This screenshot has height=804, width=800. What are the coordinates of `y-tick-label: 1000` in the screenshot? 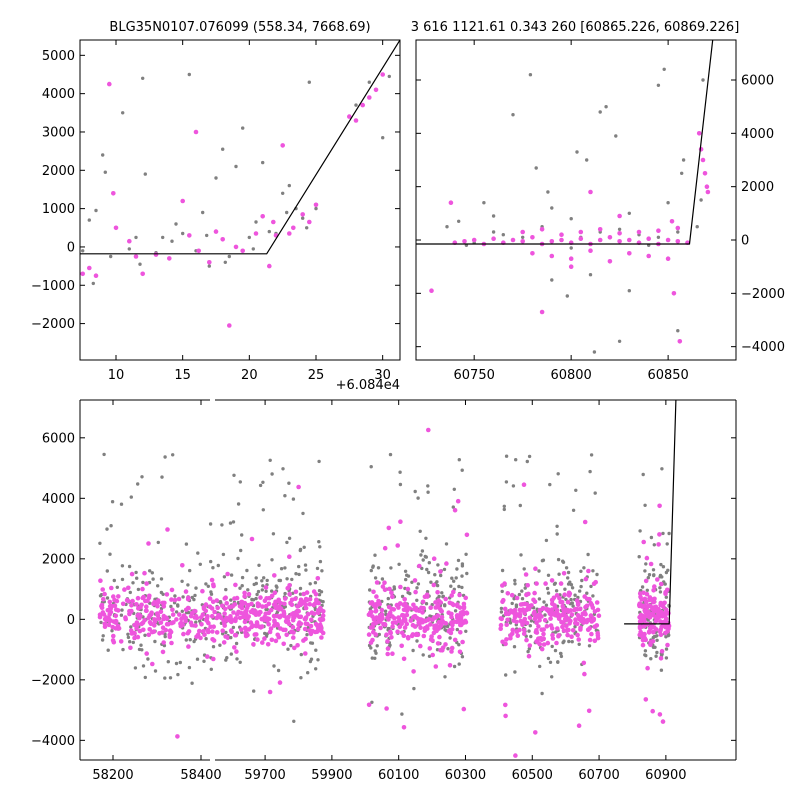 It's located at (58, 209).